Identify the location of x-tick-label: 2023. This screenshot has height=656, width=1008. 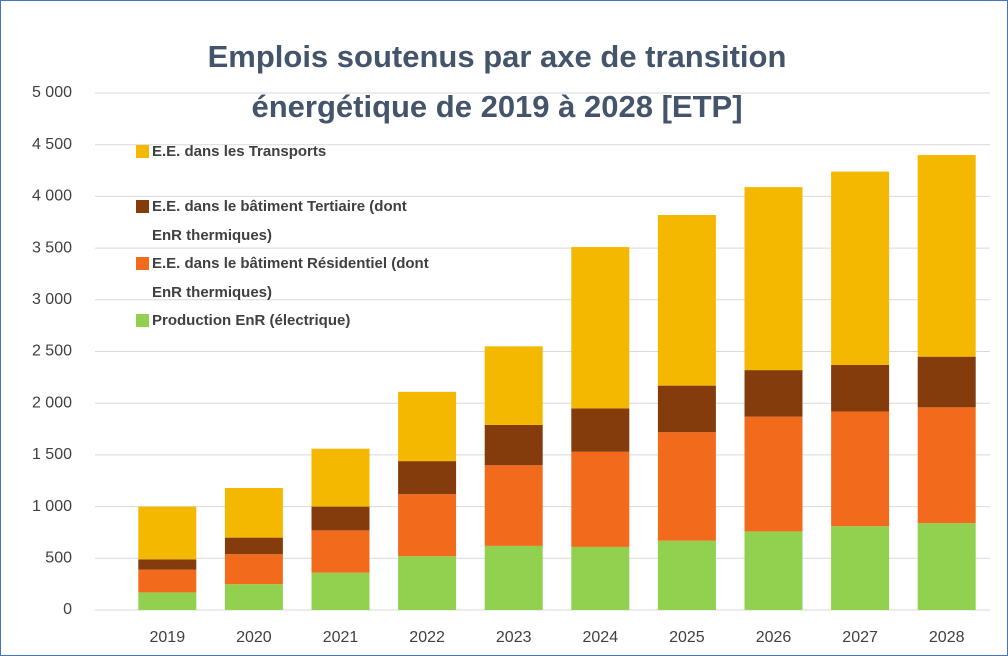
(514, 637).